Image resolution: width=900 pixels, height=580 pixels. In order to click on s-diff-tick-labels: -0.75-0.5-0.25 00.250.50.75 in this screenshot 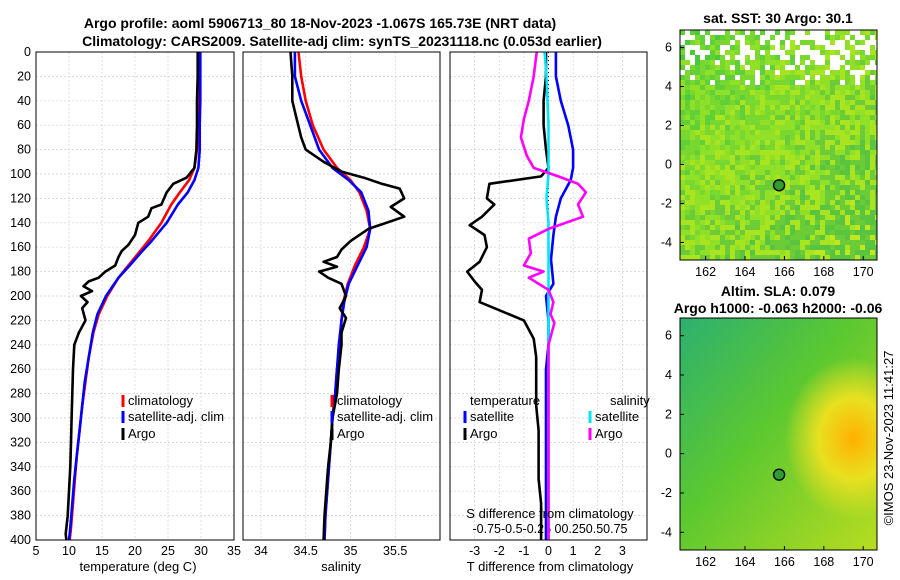, I will do `click(550, 529)`.